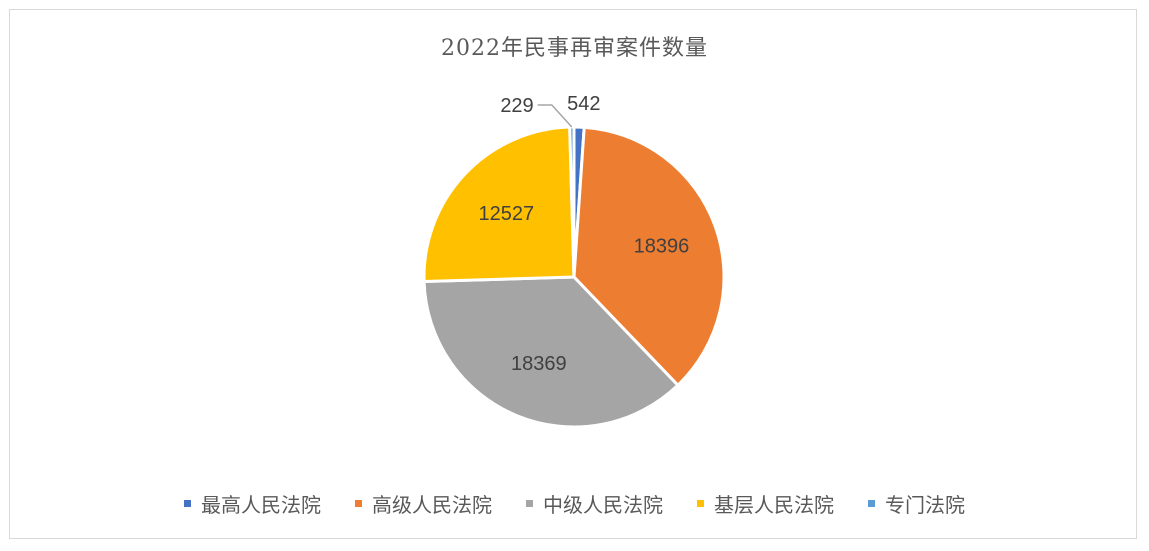  I want to click on legend-item-4: 基层人民法院, so click(765, 503).